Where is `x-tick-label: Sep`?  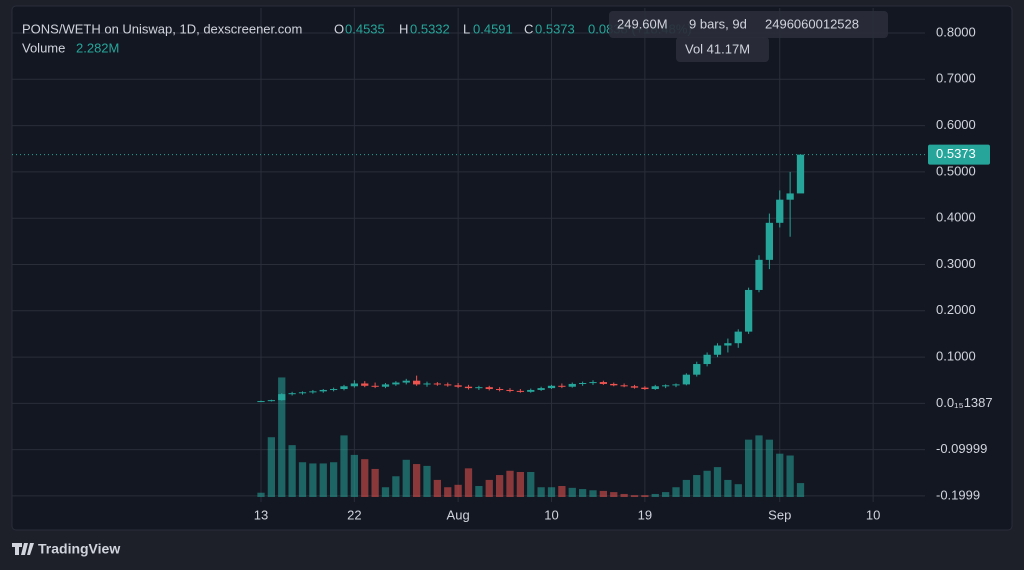 x-tick-label: Sep is located at coordinates (779, 514).